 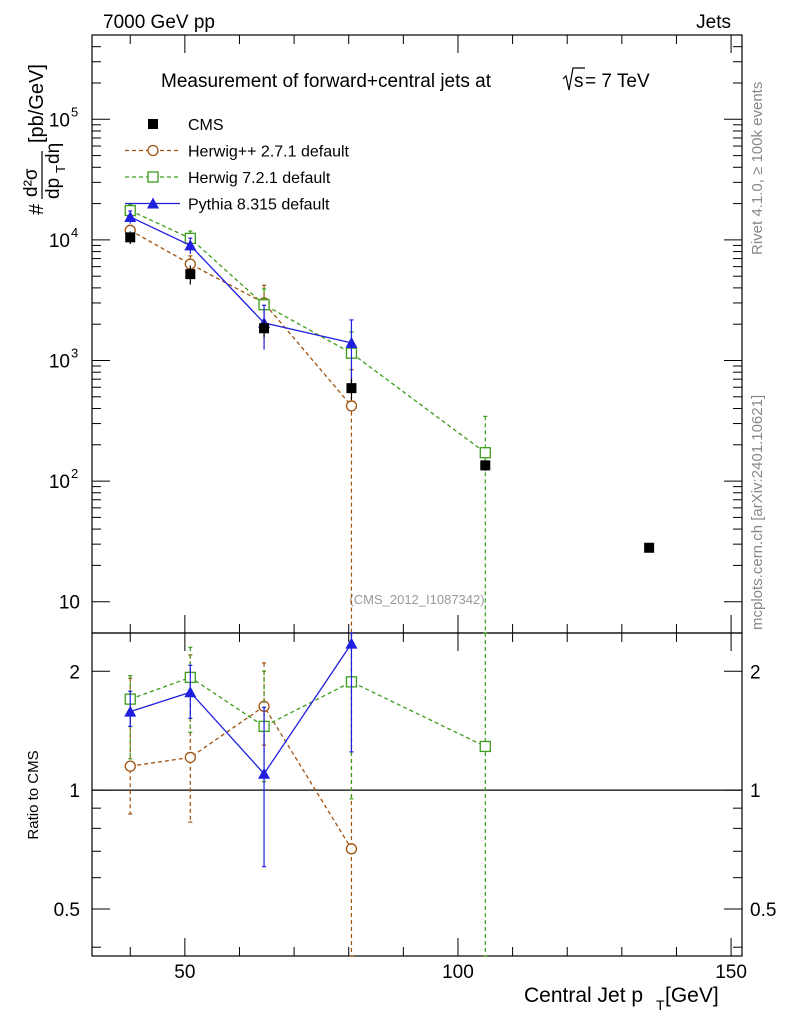 I want to click on legend-label-pythia: Pythia 8.315 default, so click(x=259, y=205).